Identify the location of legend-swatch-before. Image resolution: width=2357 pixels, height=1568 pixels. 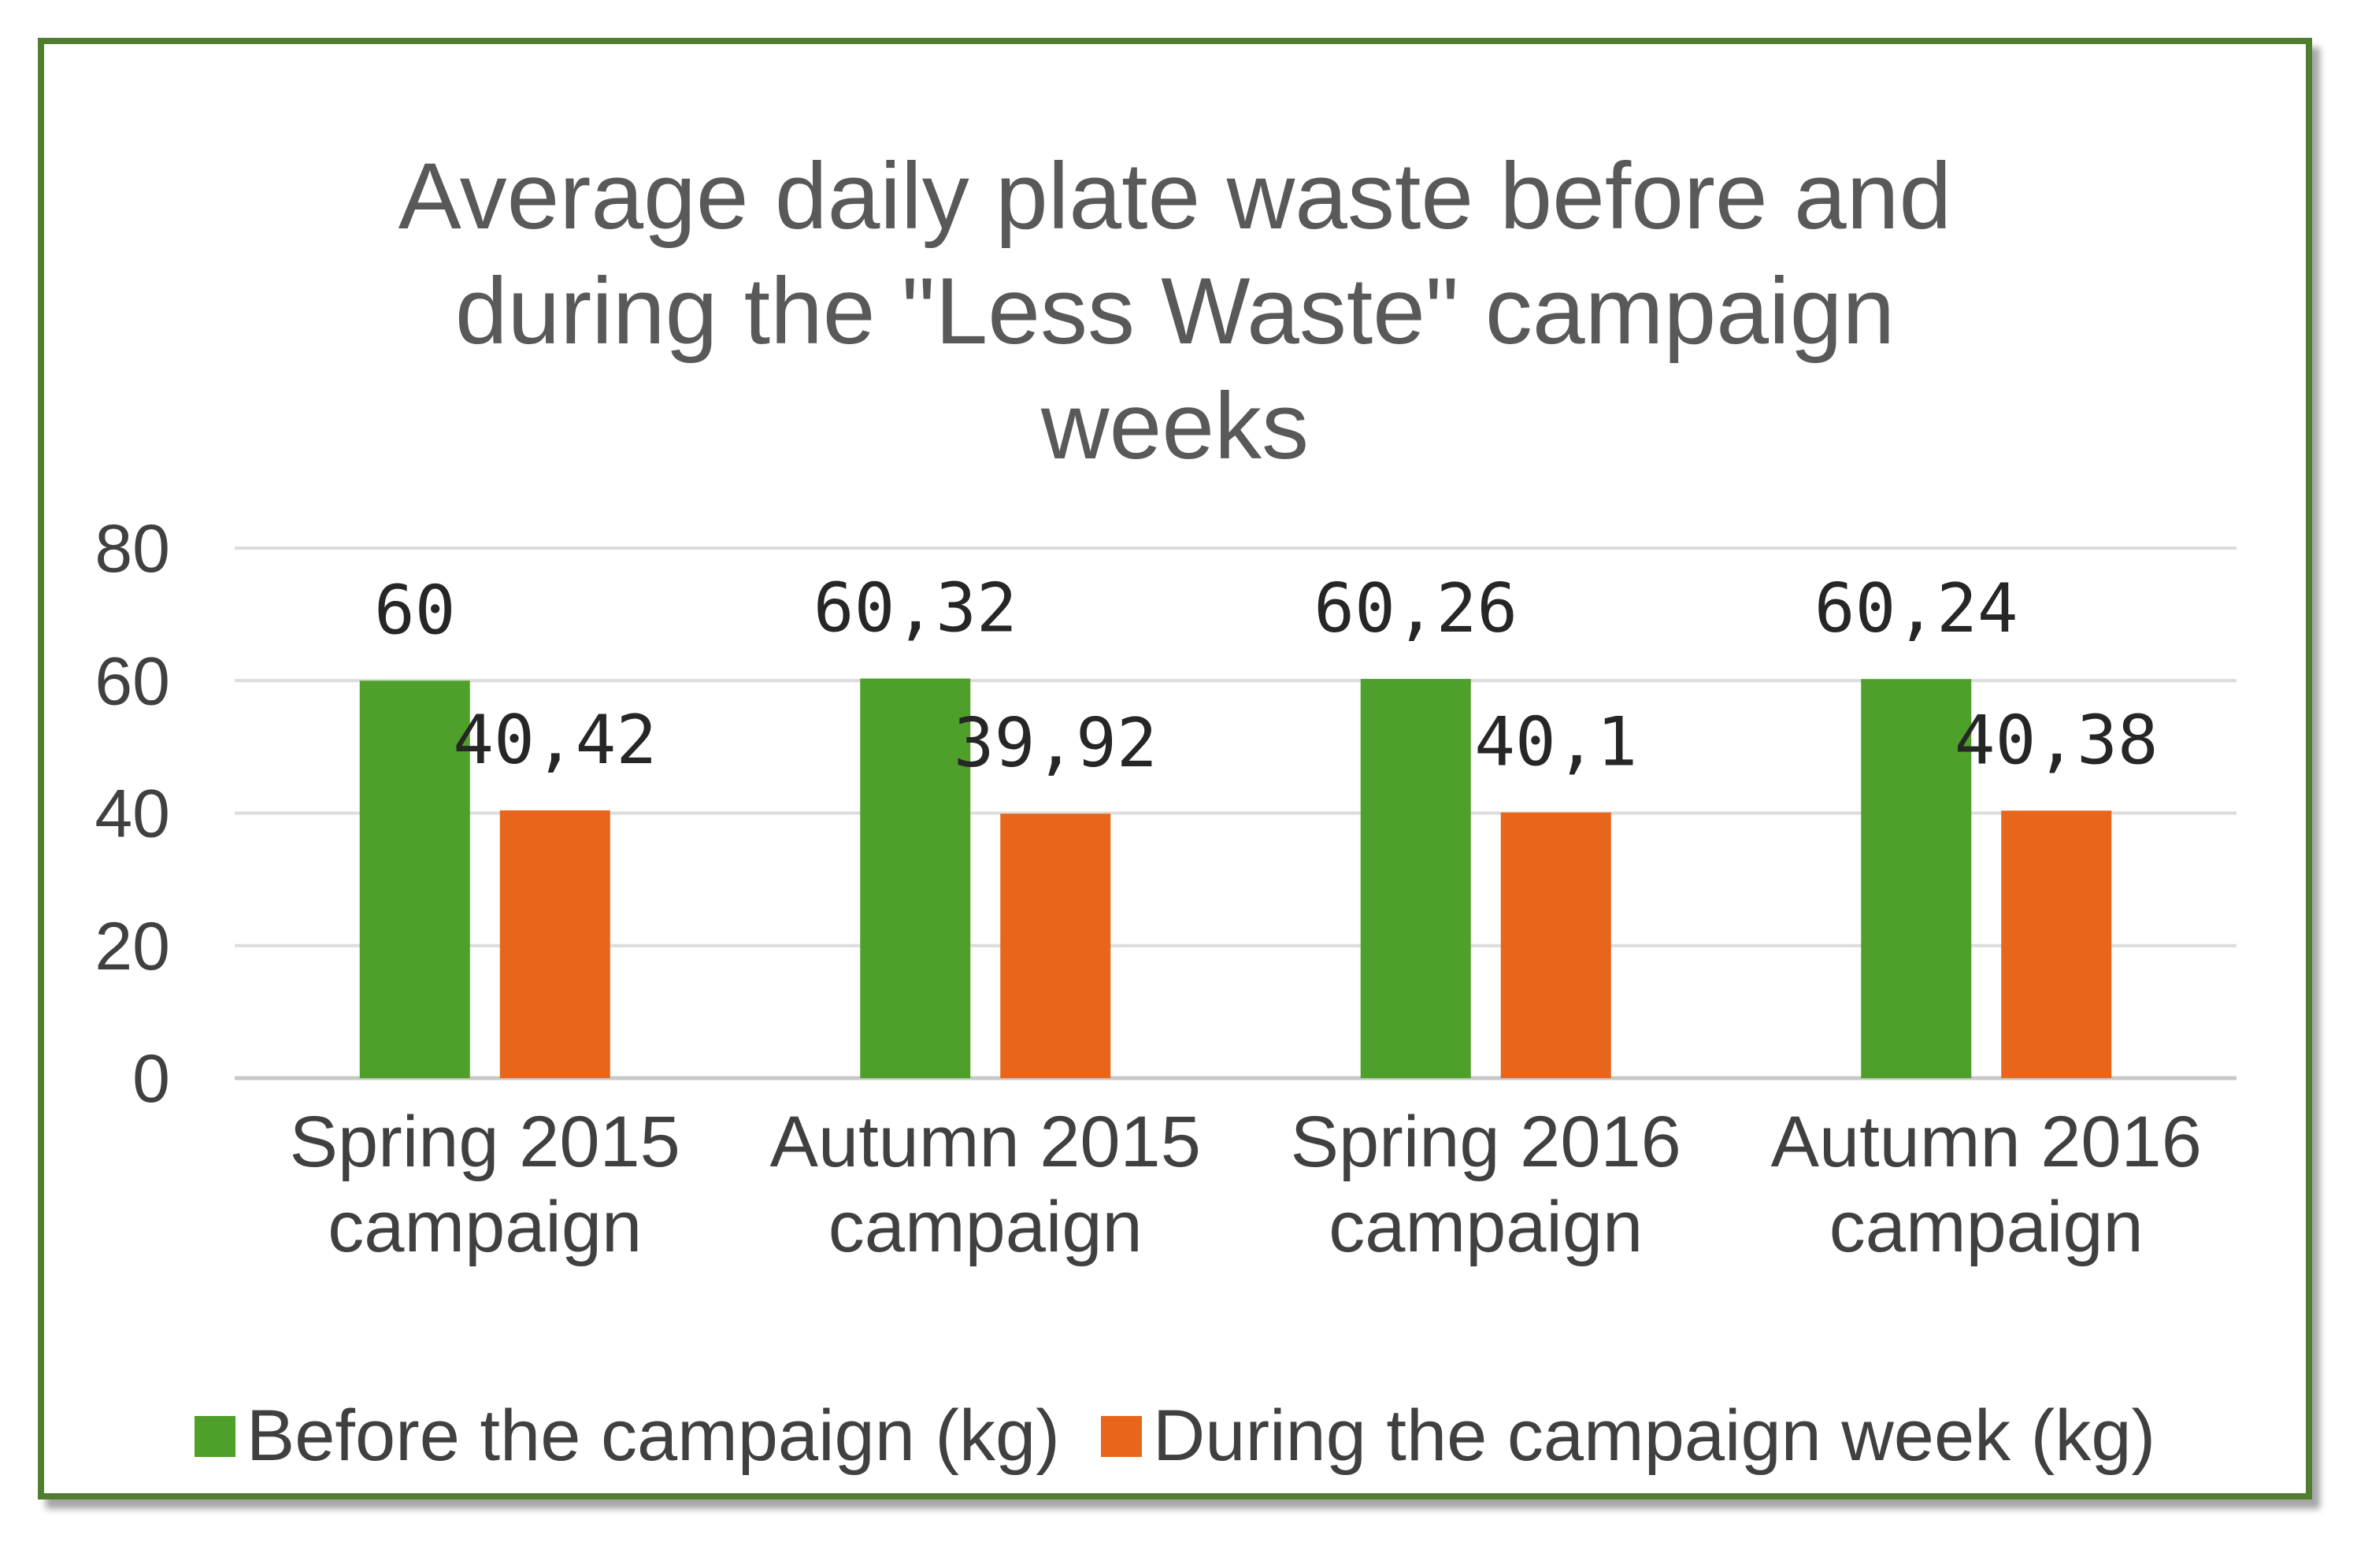
(214, 1436).